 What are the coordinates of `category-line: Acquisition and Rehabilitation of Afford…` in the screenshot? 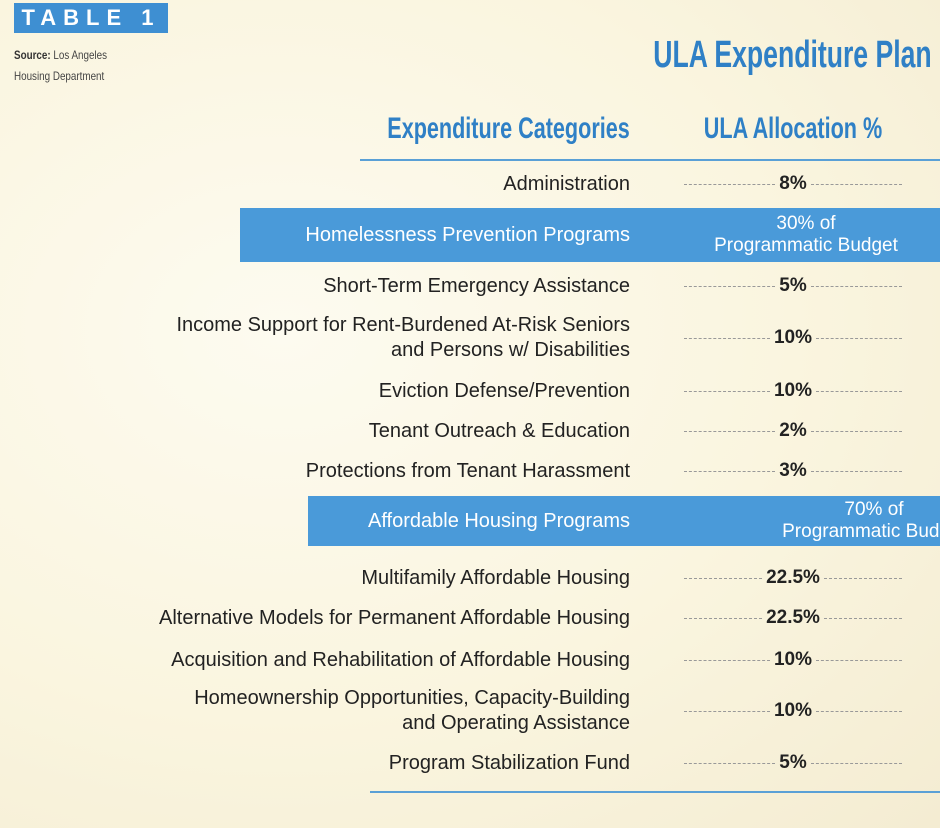 It's located at (400, 659).